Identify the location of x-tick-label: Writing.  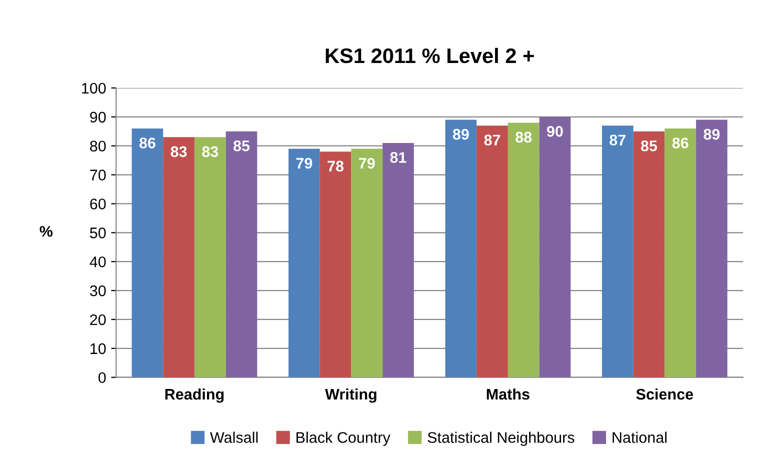
(350, 395).